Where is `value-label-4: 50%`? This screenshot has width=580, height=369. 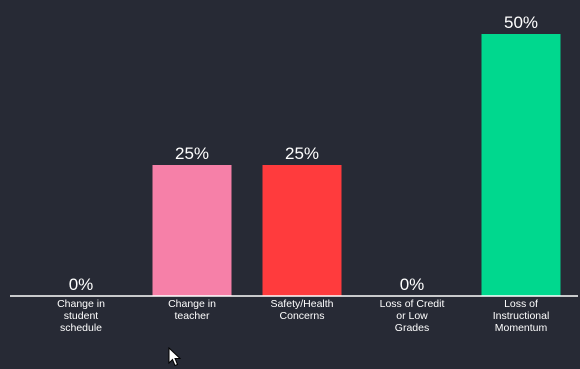
value-label-4: 50% is located at coordinates (521, 22).